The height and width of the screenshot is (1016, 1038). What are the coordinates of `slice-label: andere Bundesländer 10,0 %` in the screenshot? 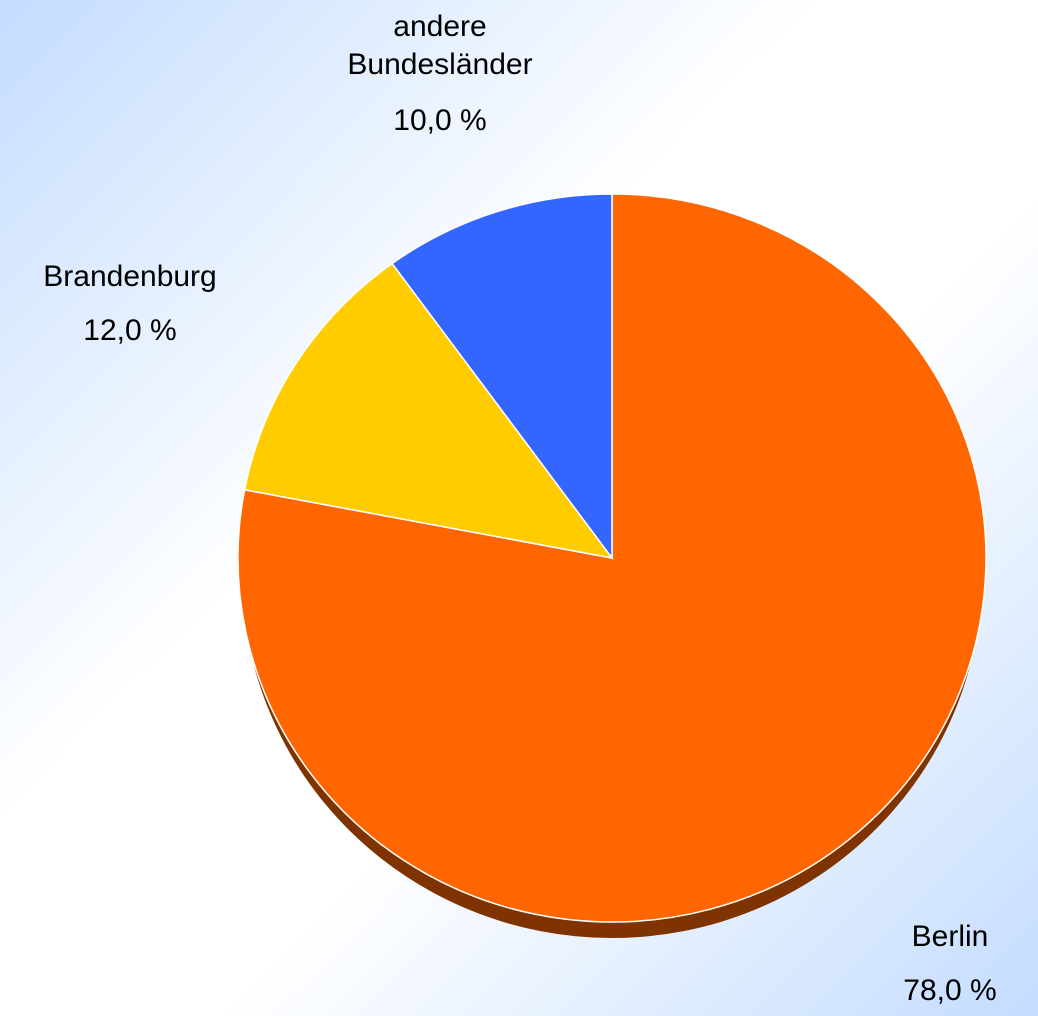 It's located at (440, 74).